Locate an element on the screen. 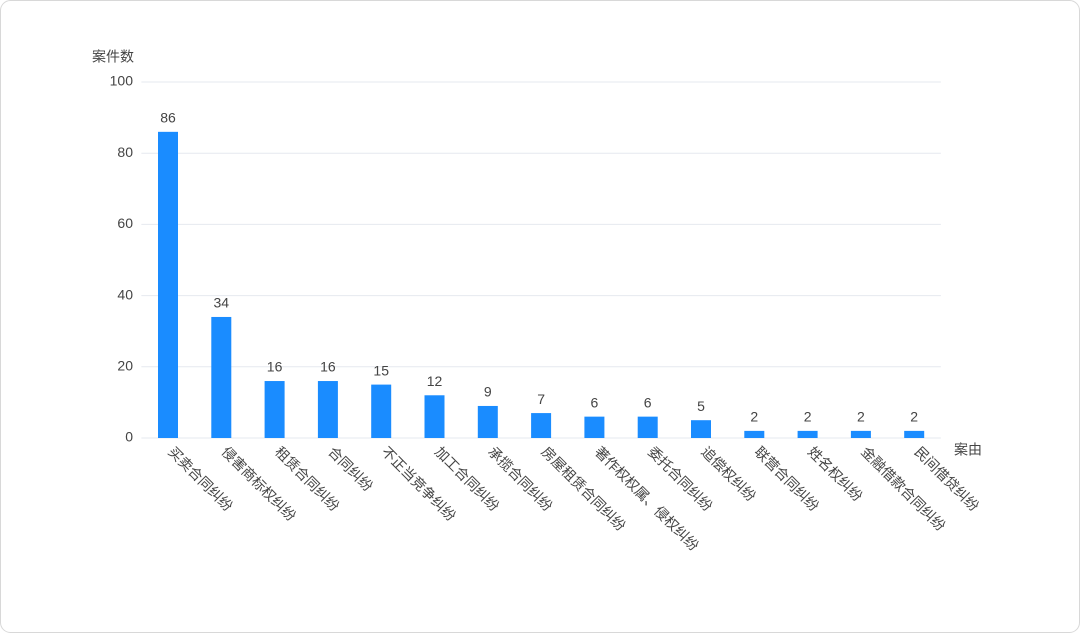  y-tick-label: 60 is located at coordinates (125, 223).